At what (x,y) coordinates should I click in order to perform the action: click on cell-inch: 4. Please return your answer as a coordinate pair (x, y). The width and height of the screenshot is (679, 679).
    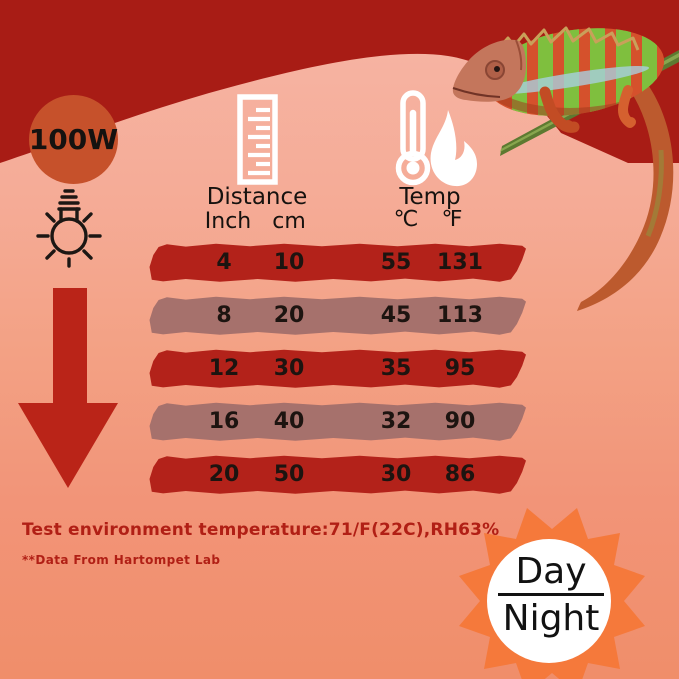
    Looking at the image, I should click on (224, 262).